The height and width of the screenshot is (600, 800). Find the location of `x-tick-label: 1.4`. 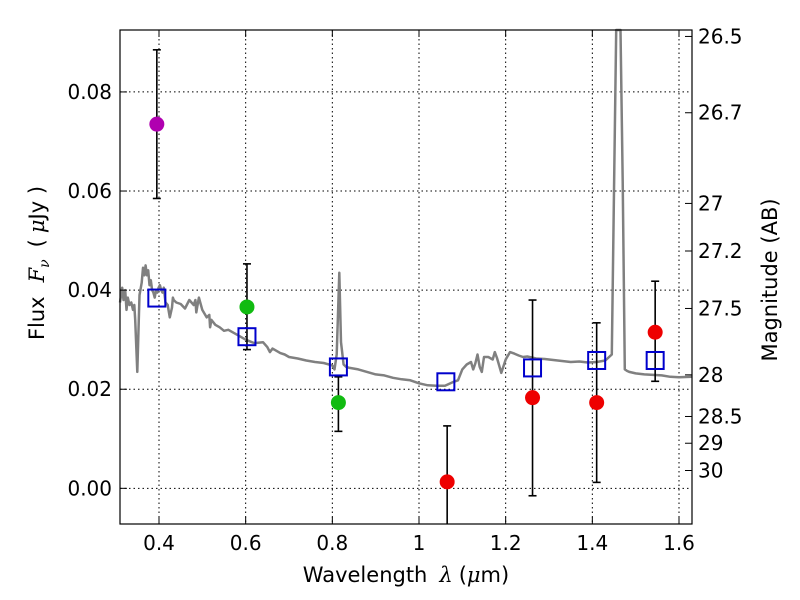

x-tick-label: 1.4 is located at coordinates (592, 543).